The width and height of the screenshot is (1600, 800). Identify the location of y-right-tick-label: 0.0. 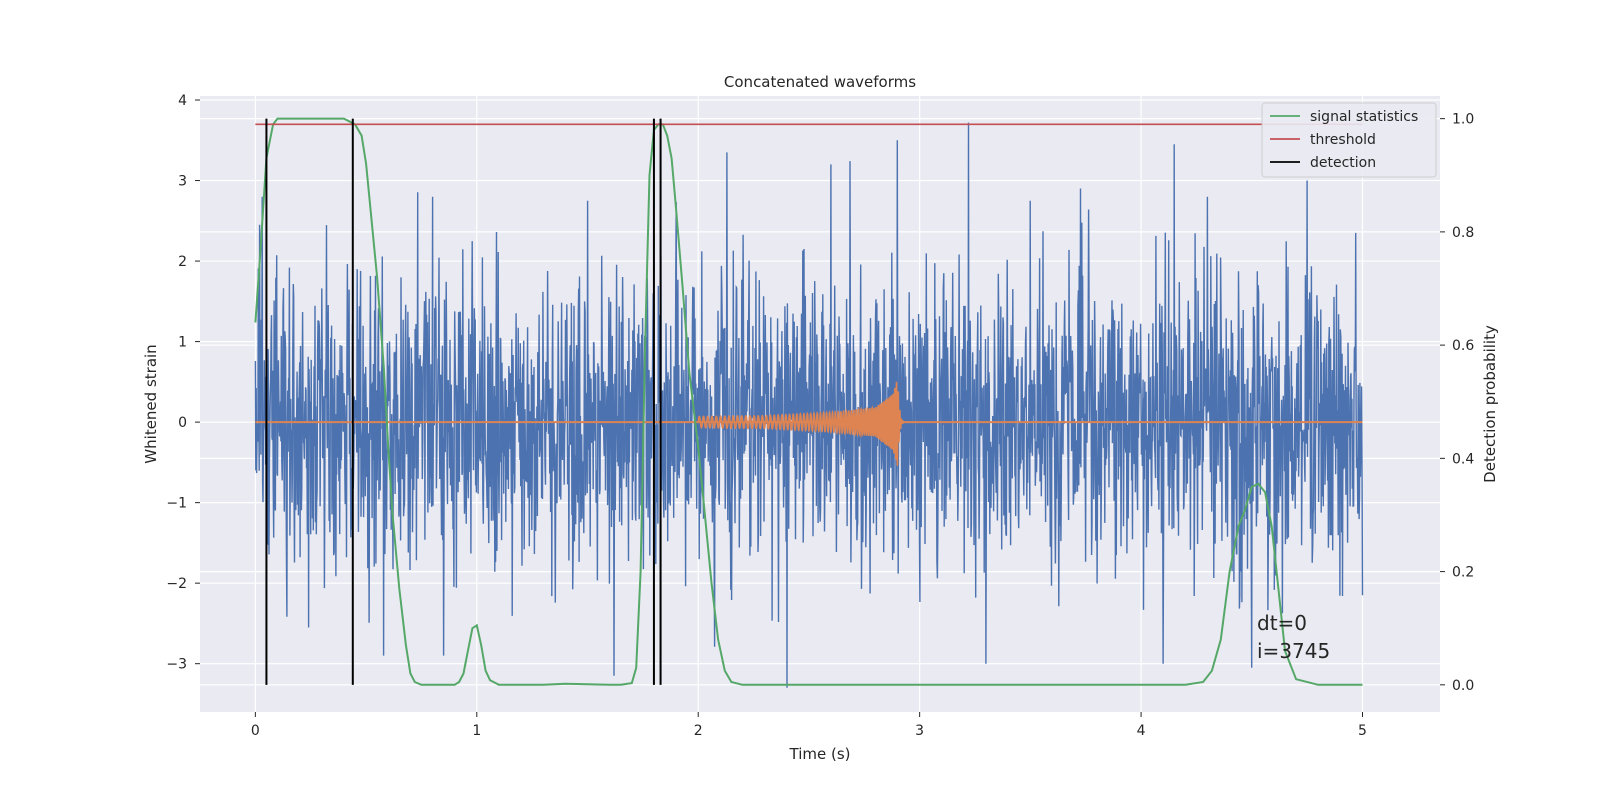
(1463, 686).